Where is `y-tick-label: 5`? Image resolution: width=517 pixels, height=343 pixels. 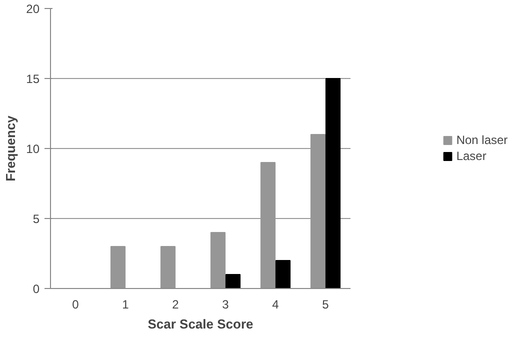 y-tick-label: 5 is located at coordinates (36, 219).